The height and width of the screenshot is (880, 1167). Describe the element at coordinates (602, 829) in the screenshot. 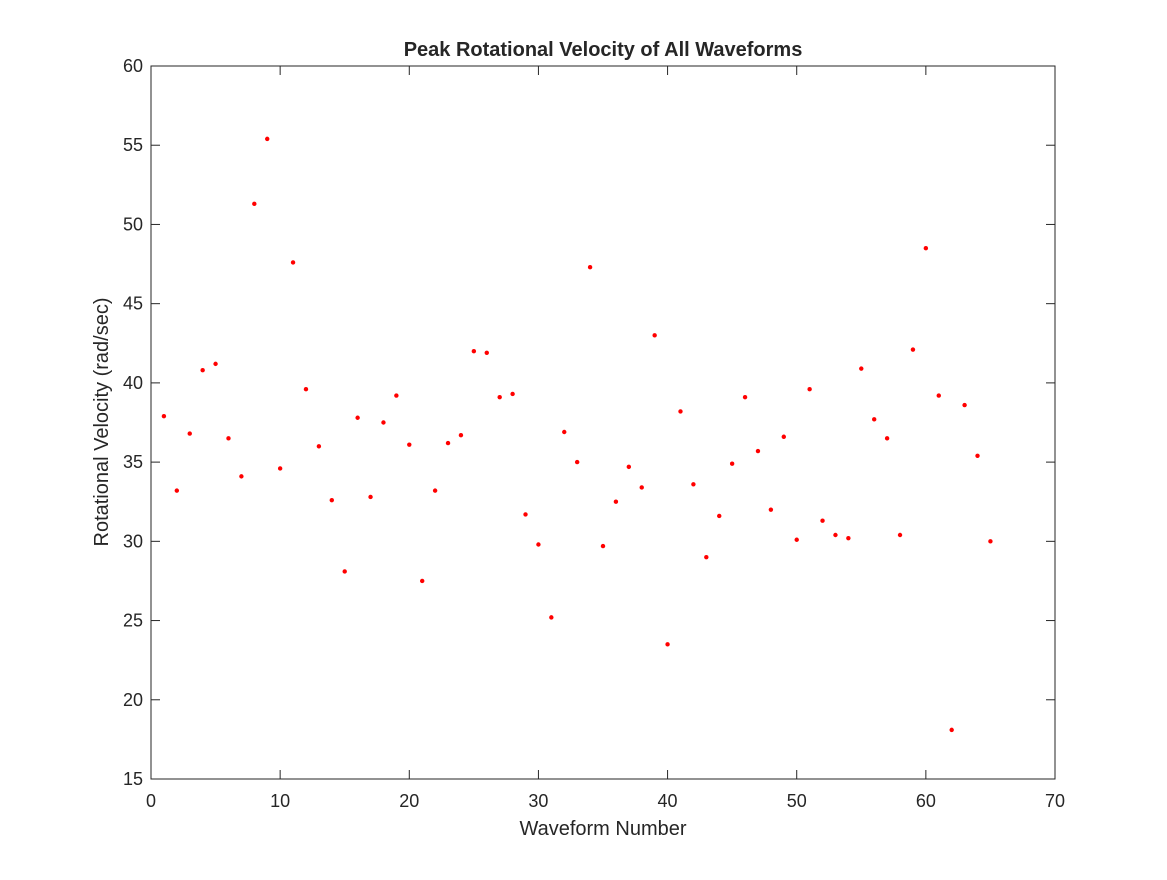

I see `x-axis-label: Waveform Number` at that location.